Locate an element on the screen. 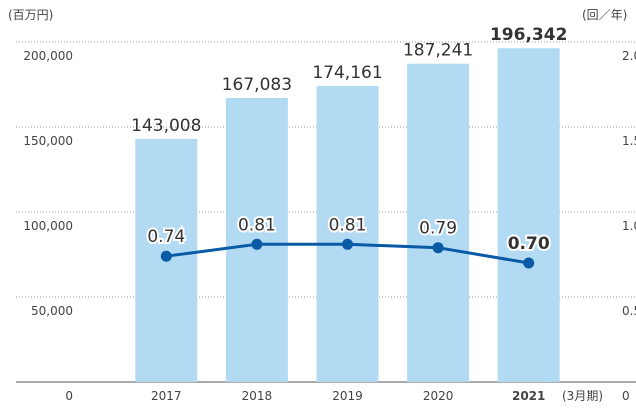 The width and height of the screenshot is (636, 411). bar-value-label: 167,083 is located at coordinates (257, 85).